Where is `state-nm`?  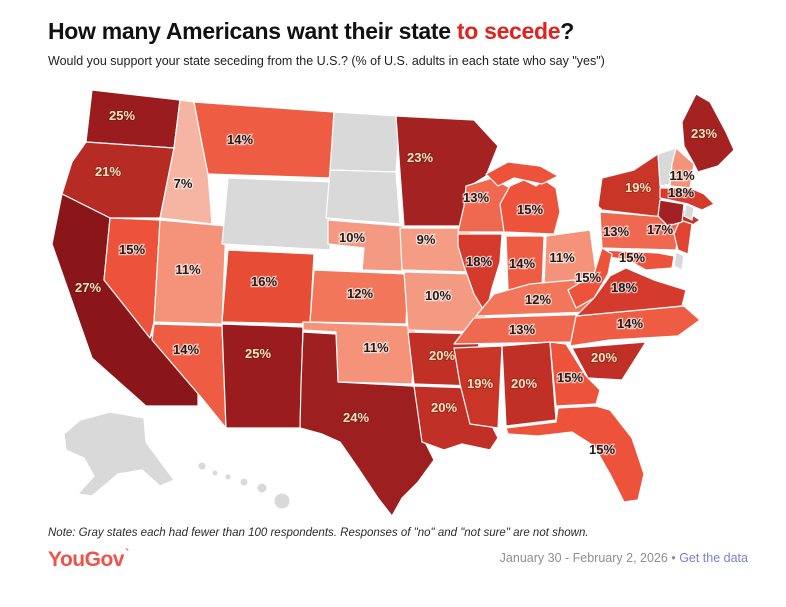 state-nm is located at coordinates (262, 376).